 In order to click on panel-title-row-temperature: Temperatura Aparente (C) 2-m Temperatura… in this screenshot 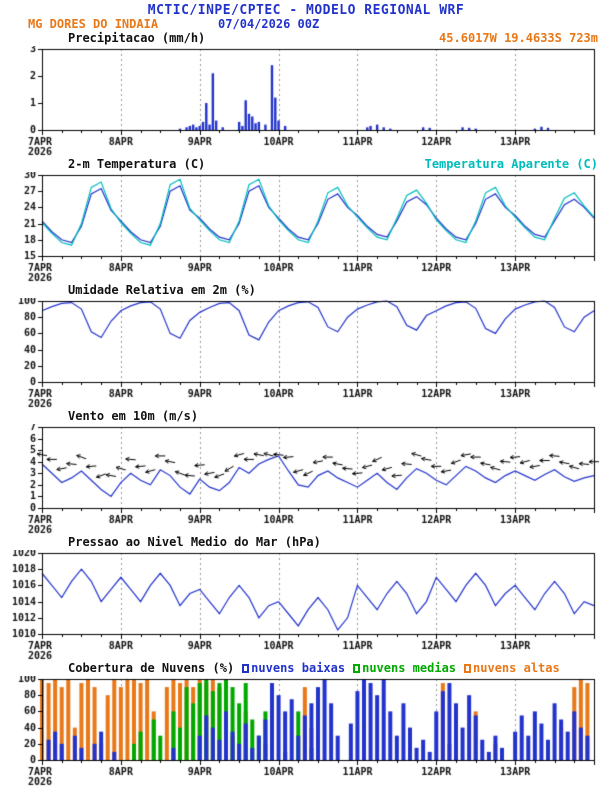, I will do `click(306, 165)`.